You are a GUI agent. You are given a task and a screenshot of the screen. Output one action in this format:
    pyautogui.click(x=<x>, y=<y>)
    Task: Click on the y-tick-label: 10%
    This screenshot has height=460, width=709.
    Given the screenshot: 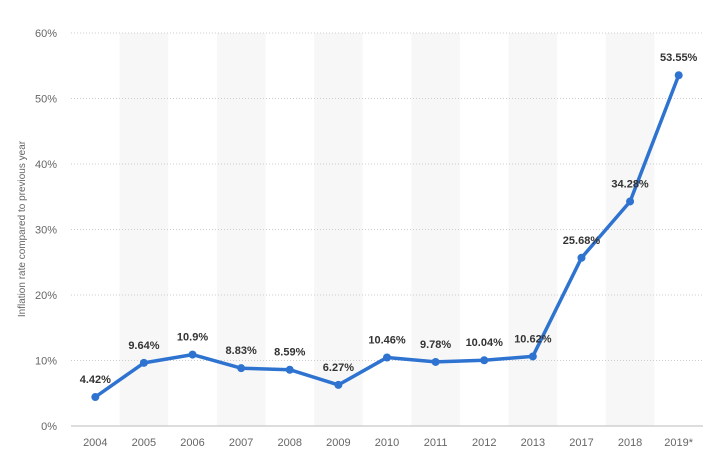 What is the action you would take?
    pyautogui.click(x=46, y=362)
    